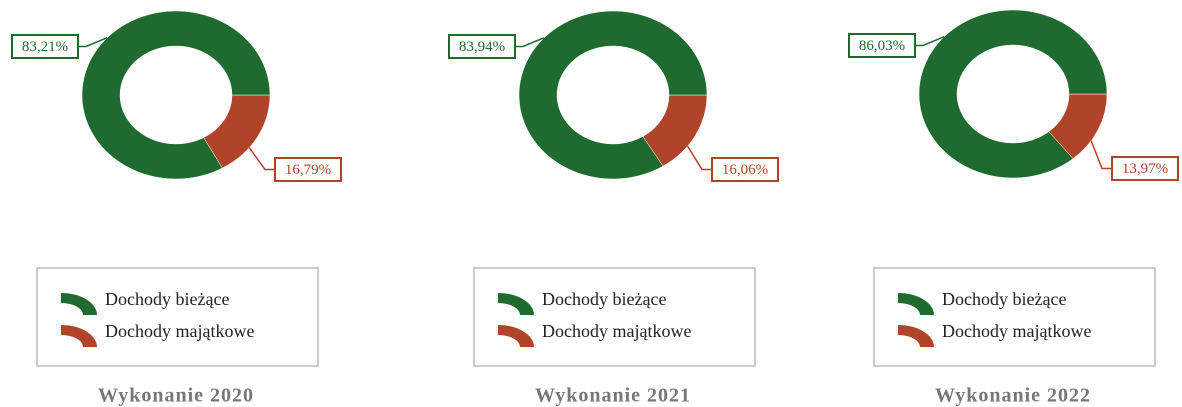  Describe the element at coordinates (176, 396) in the screenshot. I see `chart-title: Wykonanie 2020` at that location.